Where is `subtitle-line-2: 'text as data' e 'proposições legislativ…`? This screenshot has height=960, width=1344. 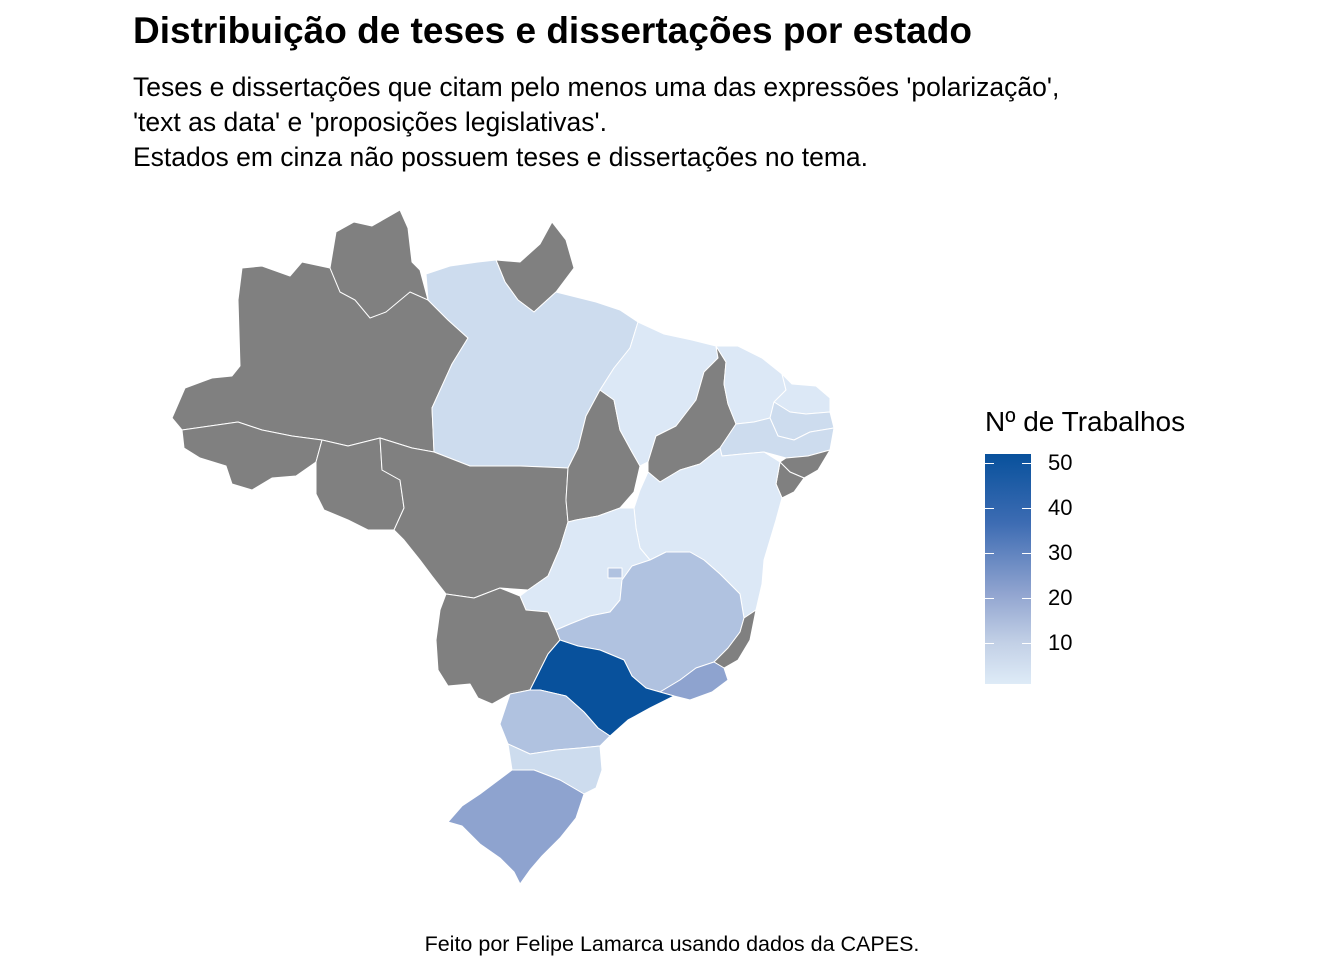 subtitle-line-2: 'text as data' e 'proposições legislativ… is located at coordinates (370, 122).